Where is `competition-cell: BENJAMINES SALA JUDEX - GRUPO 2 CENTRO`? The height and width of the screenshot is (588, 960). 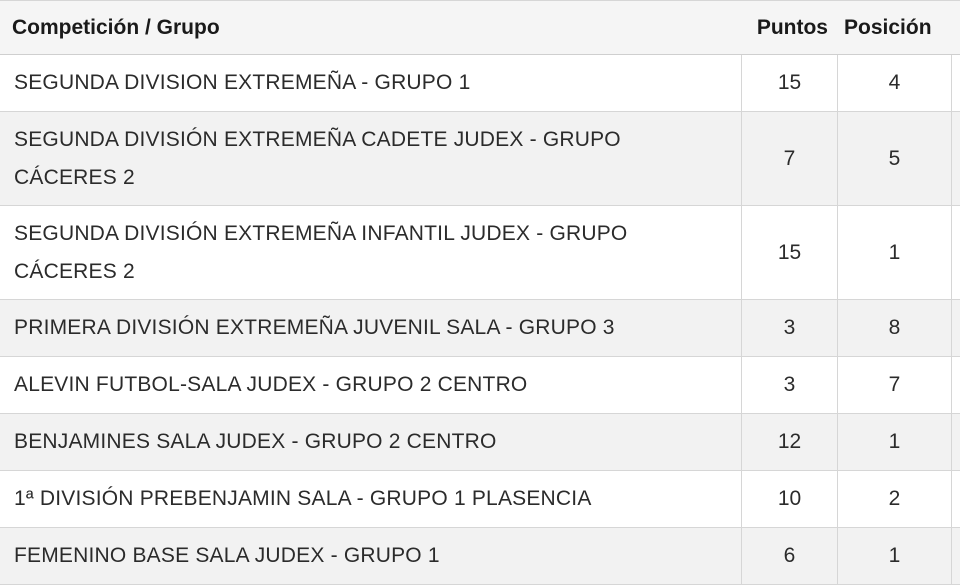 competition-cell: BENJAMINES SALA JUDEX - GRUPO 2 CENTRO is located at coordinates (371, 442).